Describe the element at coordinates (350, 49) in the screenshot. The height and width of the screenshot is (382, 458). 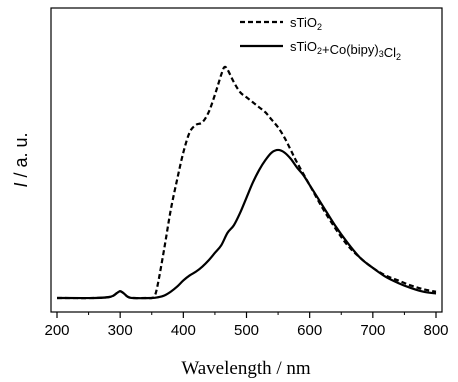
I see `legend-text-part: +Co(bipy)` at that location.